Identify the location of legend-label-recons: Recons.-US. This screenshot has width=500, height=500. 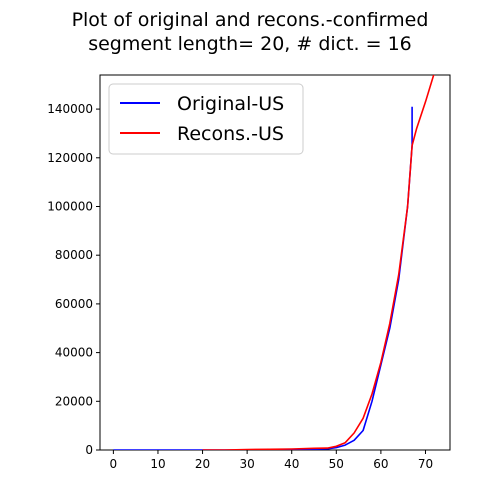
(230, 134).